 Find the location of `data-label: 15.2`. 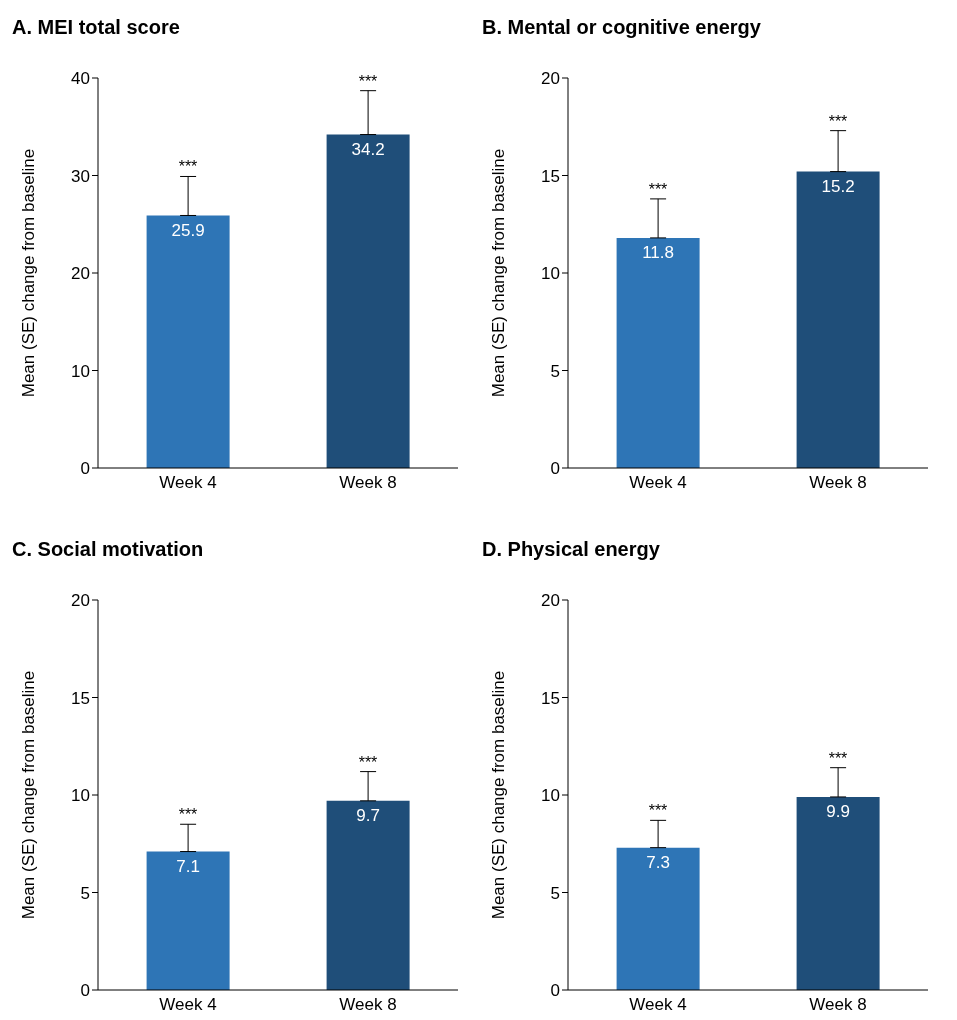

data-label: 15.2 is located at coordinates (838, 186).